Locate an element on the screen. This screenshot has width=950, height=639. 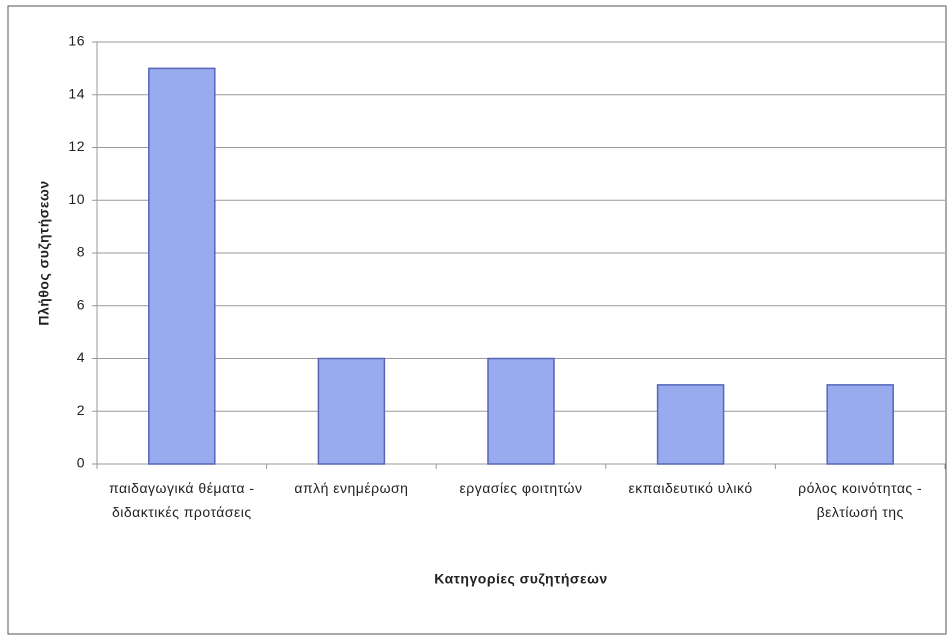
x-tick-label: εργασίες φοιτητών is located at coordinates (521, 488).